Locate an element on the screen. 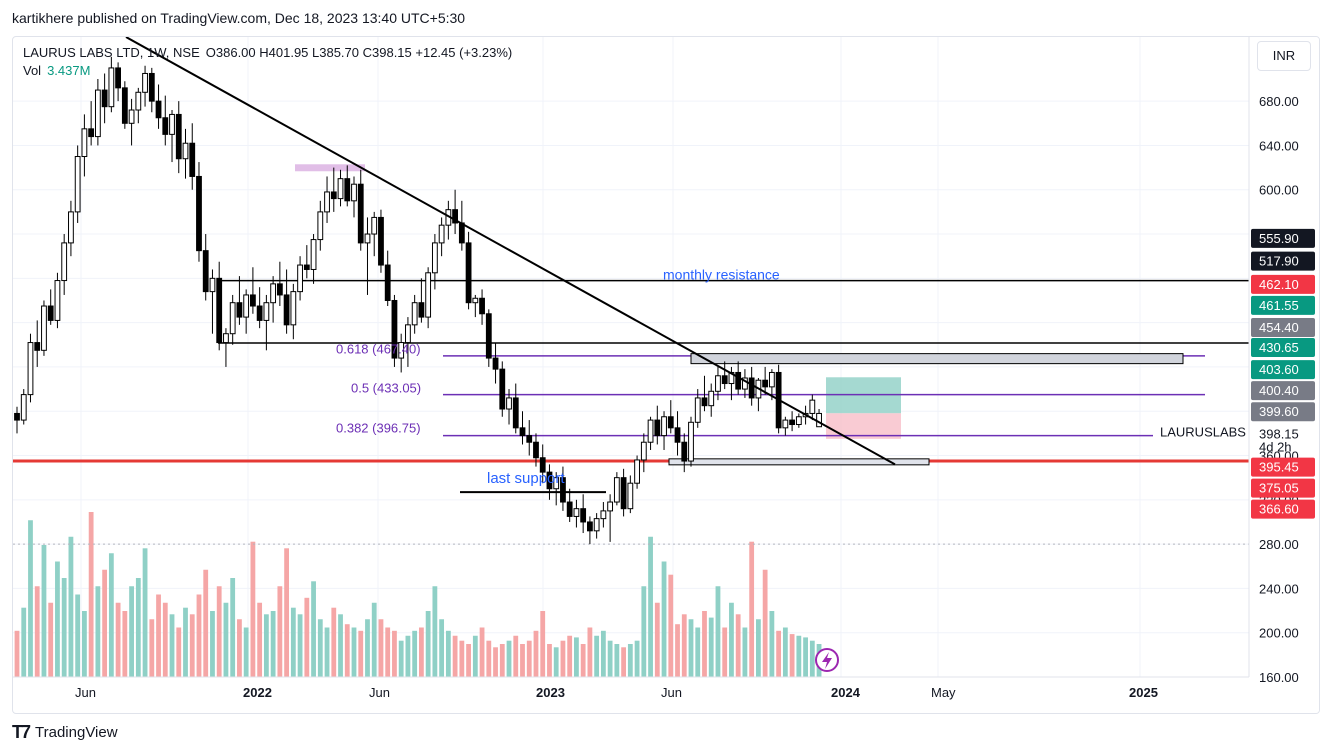 The height and width of the screenshot is (754, 1332). last-support-label: last support is located at coordinates (526, 478).